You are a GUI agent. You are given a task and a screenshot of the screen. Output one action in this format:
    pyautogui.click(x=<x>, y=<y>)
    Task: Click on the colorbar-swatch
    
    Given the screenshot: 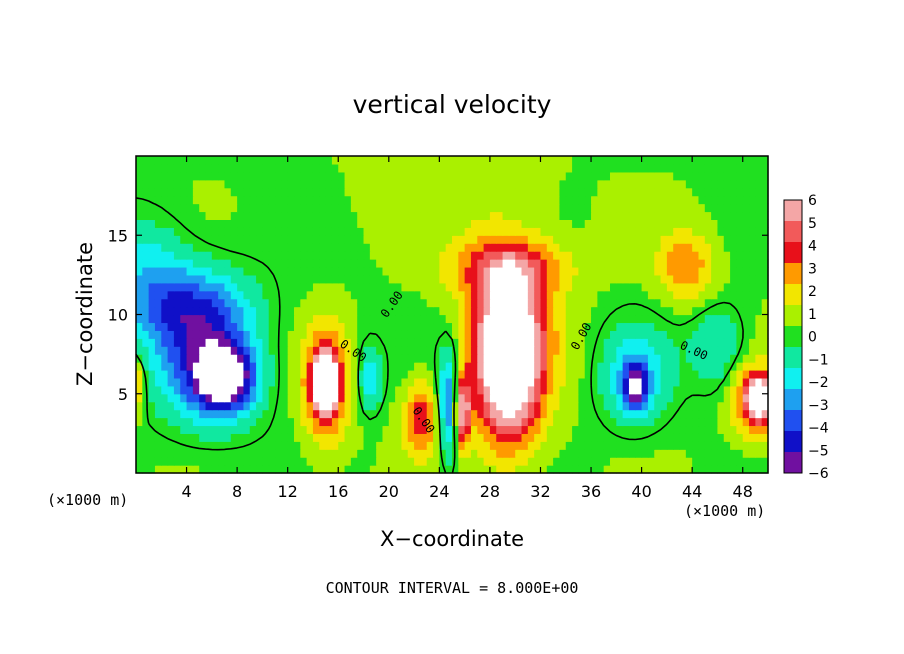 What is the action you would take?
    pyautogui.click(x=793, y=421)
    